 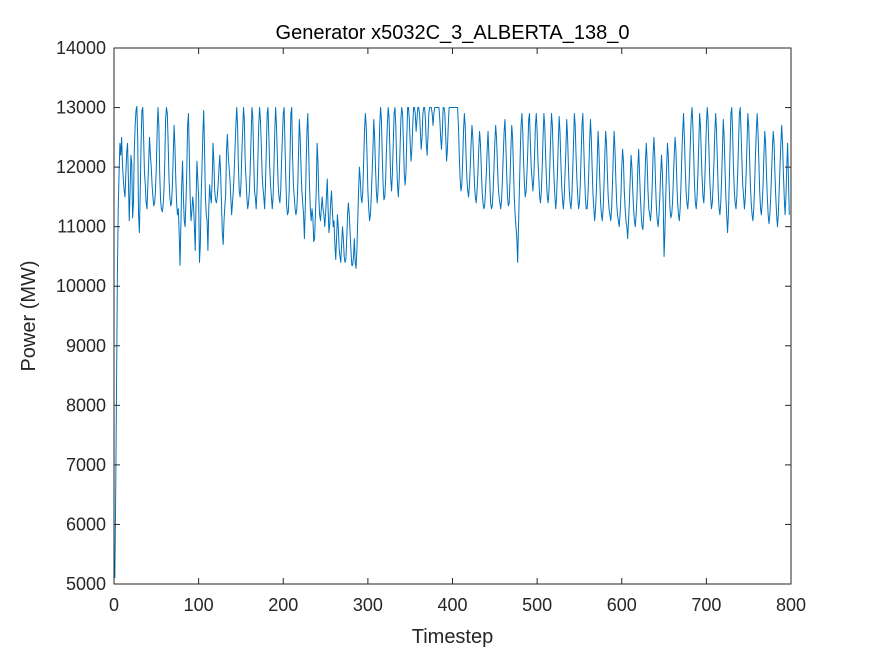 What do you see at coordinates (81, 48) in the screenshot?
I see `y-tick-label-14000: 14000` at bounding box center [81, 48].